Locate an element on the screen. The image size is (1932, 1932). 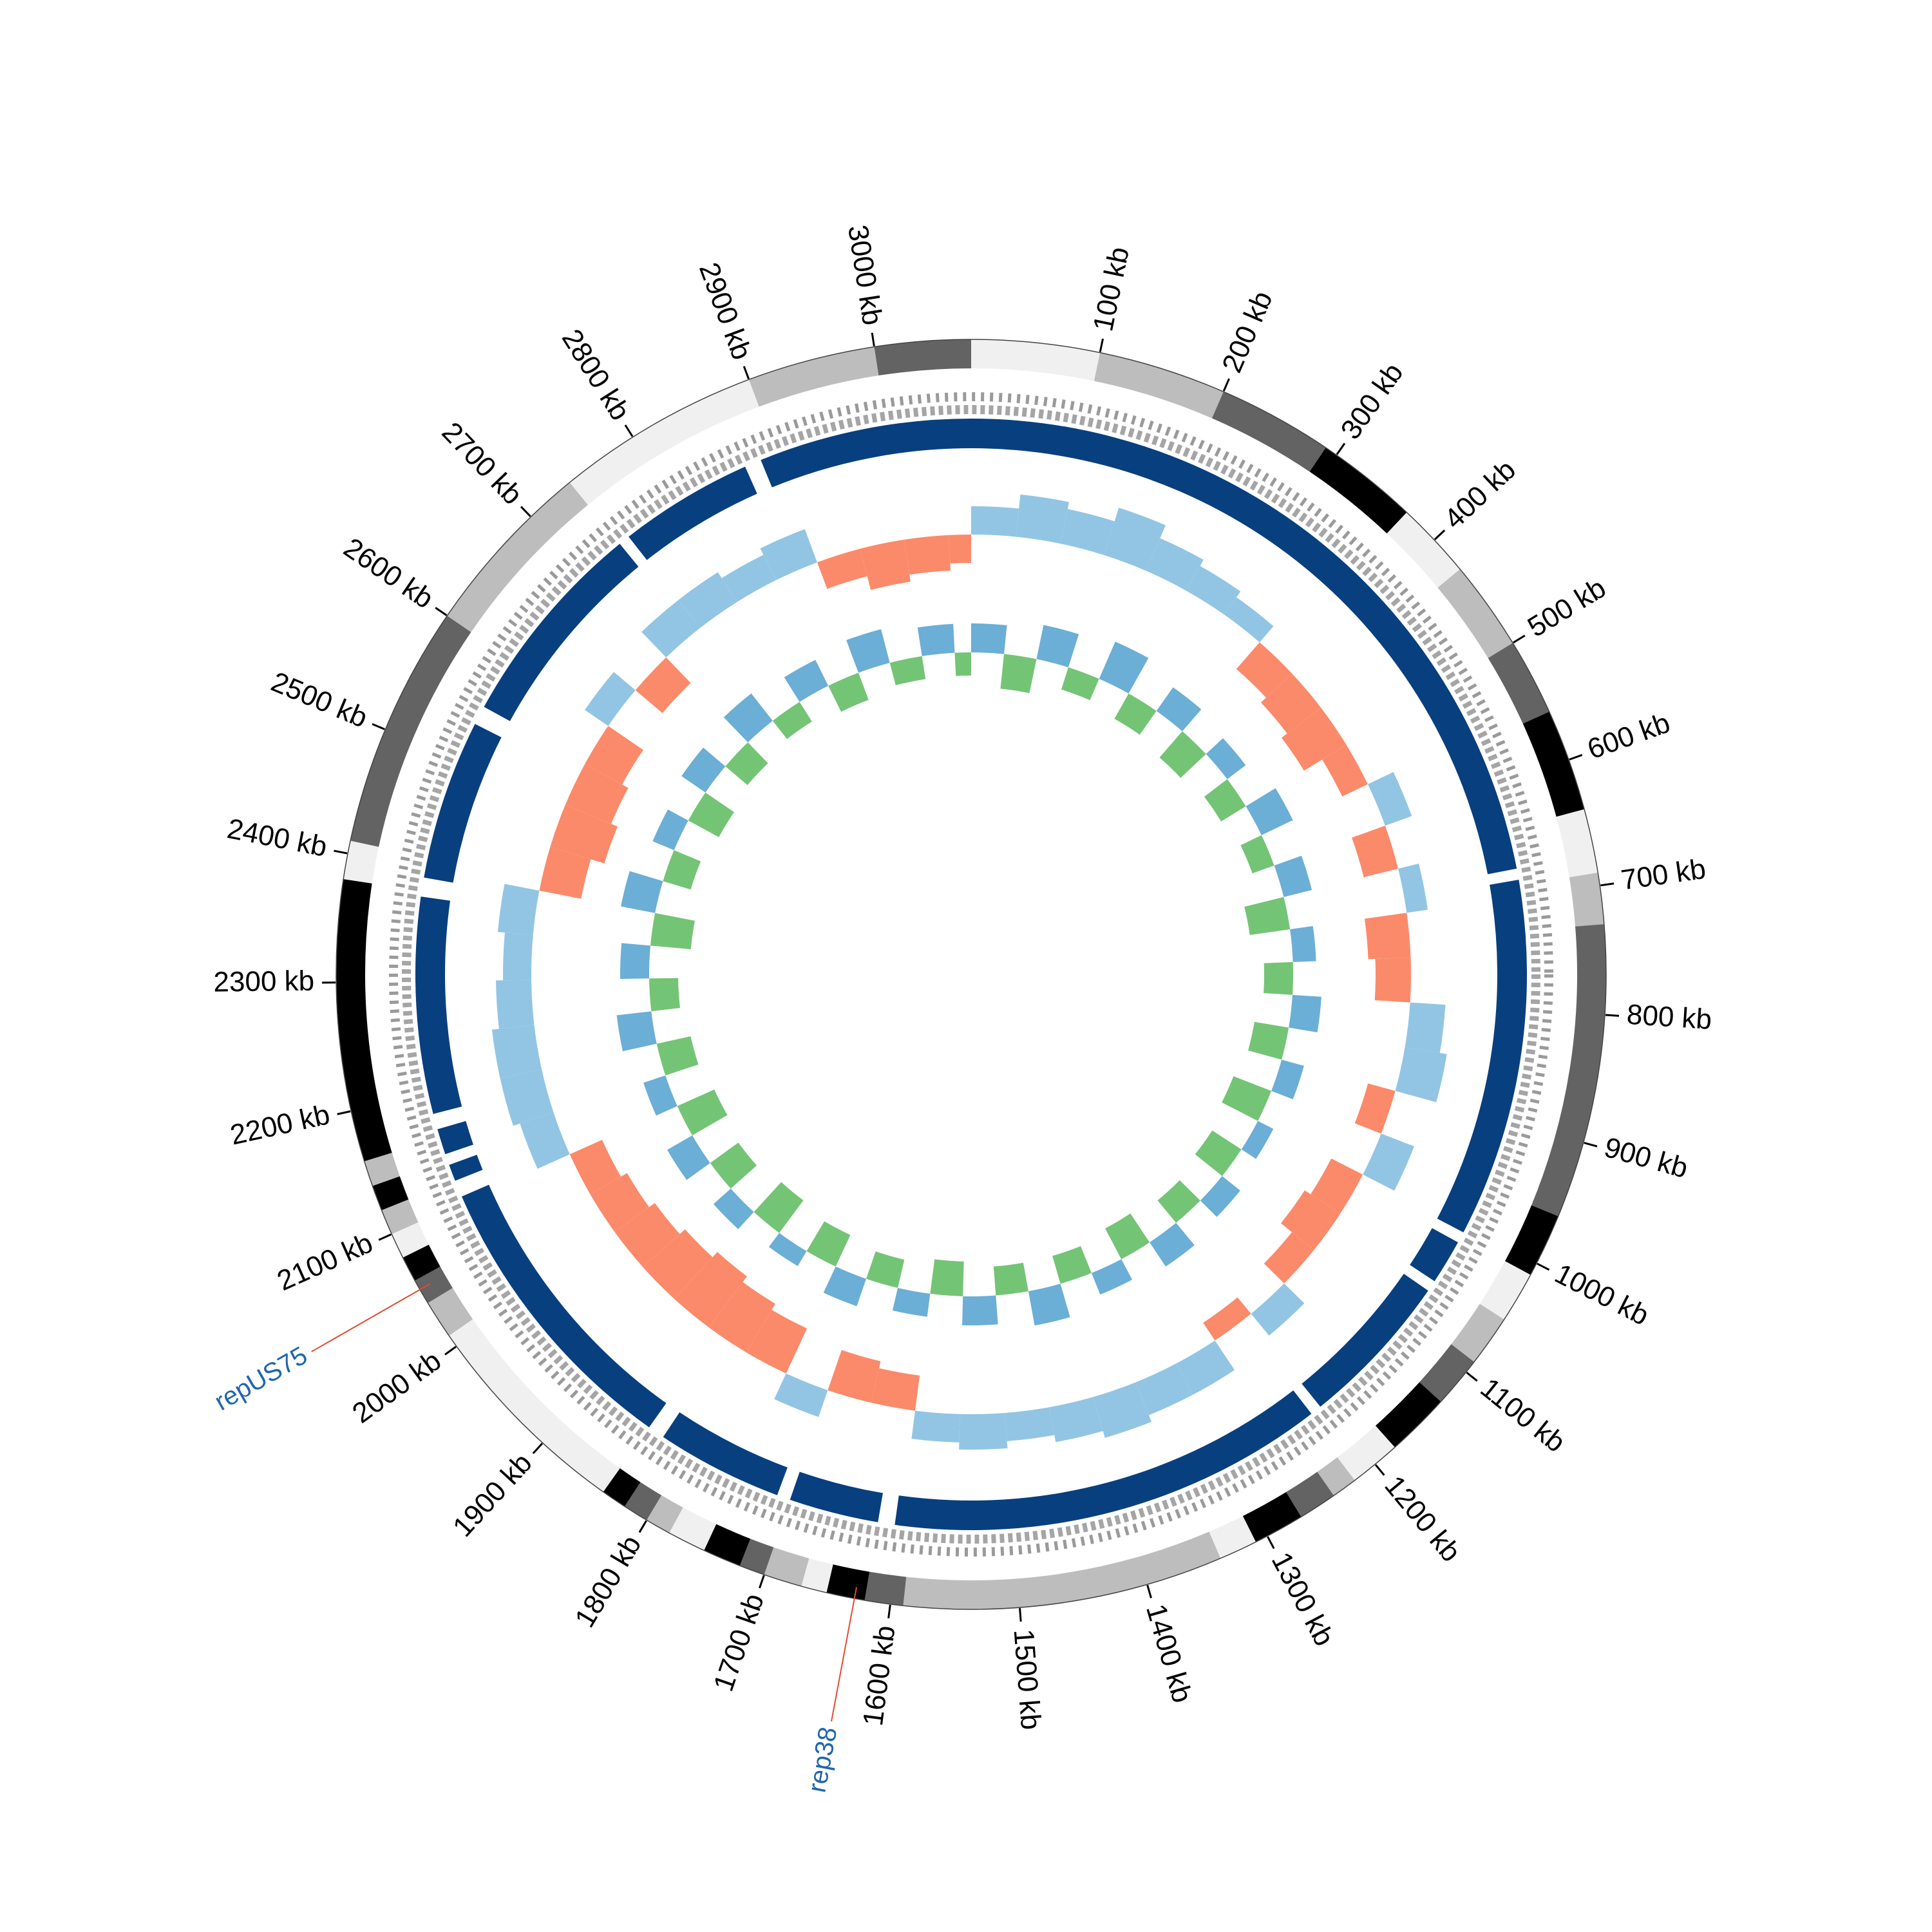
tick-label: 1900 kb is located at coordinates (493, 1495).